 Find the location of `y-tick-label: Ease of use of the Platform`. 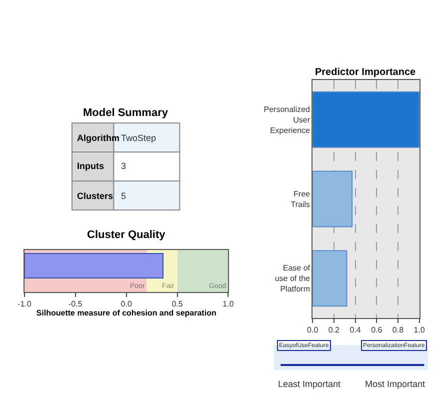

y-tick-label: Ease of use of the Platform is located at coordinates (292, 279).